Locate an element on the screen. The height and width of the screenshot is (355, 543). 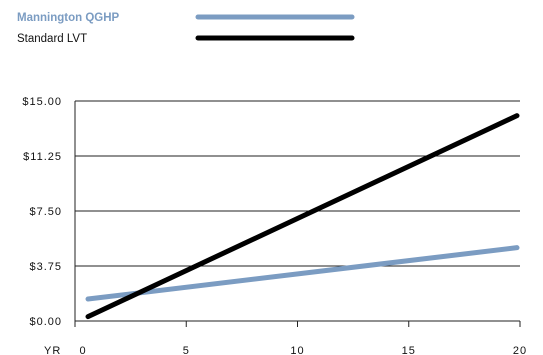
y-tick-label-1: $3.75 is located at coordinates (45, 267).